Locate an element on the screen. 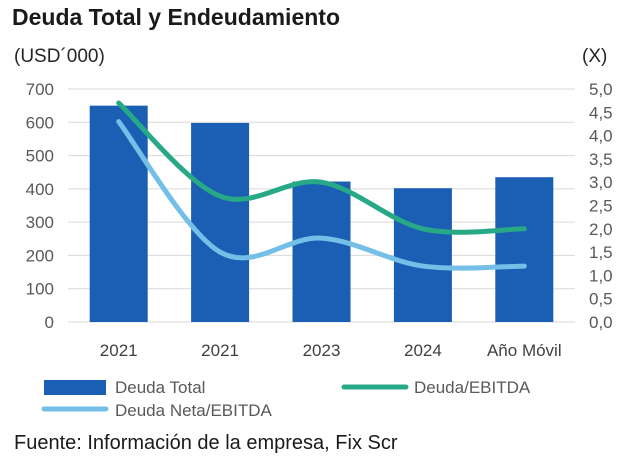 The image size is (619, 475). right-tick-label: 0,0 is located at coordinates (601, 322).